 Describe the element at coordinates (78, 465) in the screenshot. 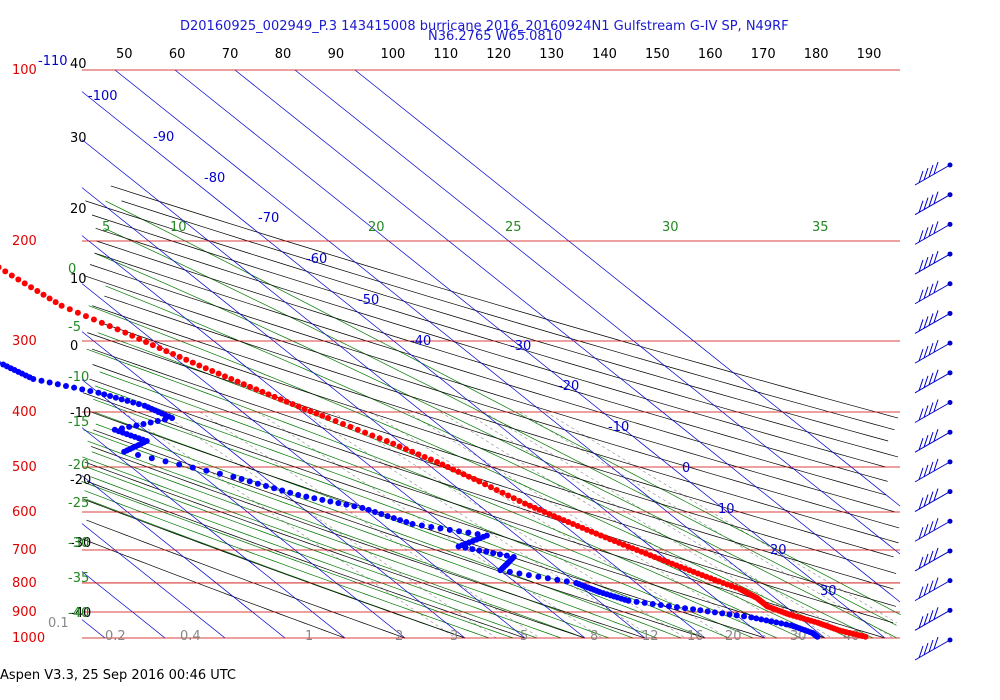

I see `moist-adiabat-label: -20` at that location.